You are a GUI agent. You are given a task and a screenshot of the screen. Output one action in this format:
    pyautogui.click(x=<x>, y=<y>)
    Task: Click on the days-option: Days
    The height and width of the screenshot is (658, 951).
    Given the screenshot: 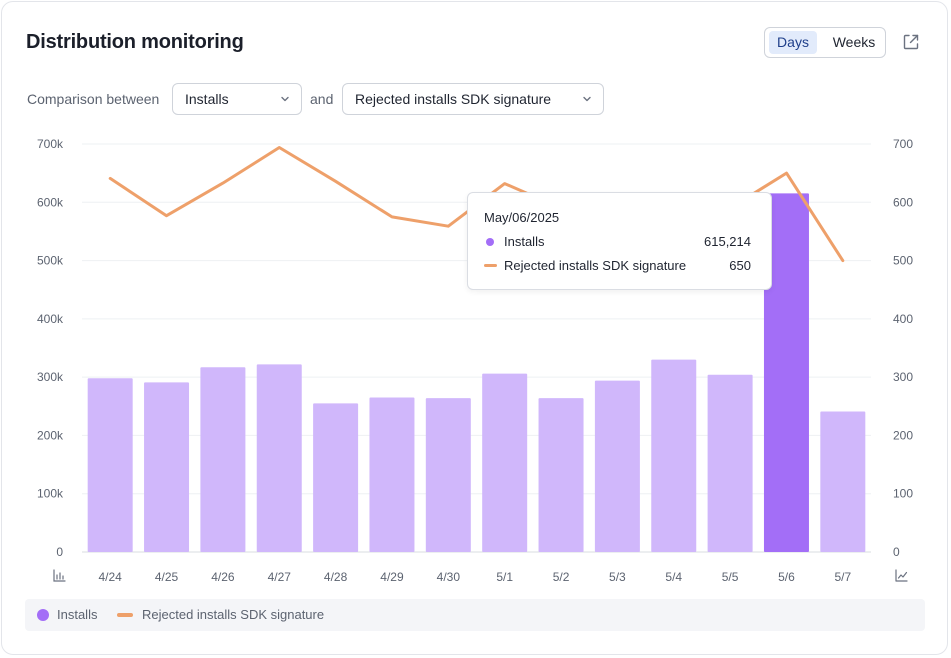 What is the action you would take?
    pyautogui.click(x=793, y=42)
    